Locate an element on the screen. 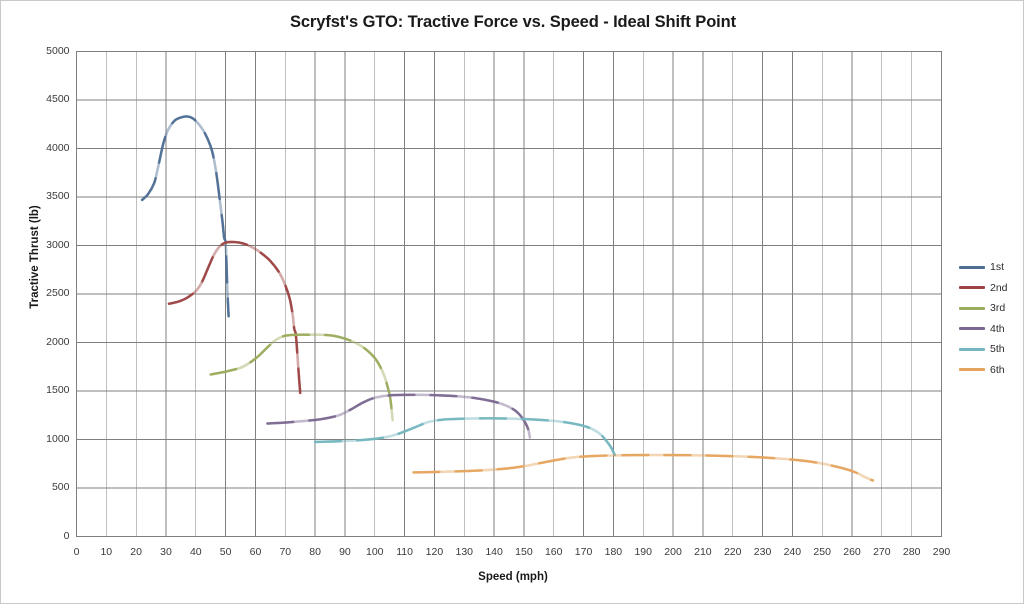 This screenshot has height=604, width=1024. x-tick-label: 280 is located at coordinates (911, 551).